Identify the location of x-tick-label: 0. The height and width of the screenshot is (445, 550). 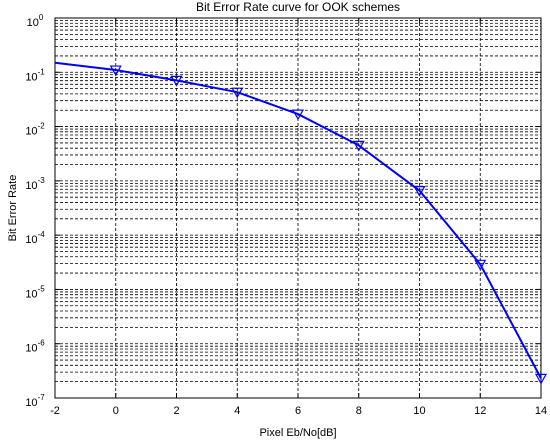
(116, 411).